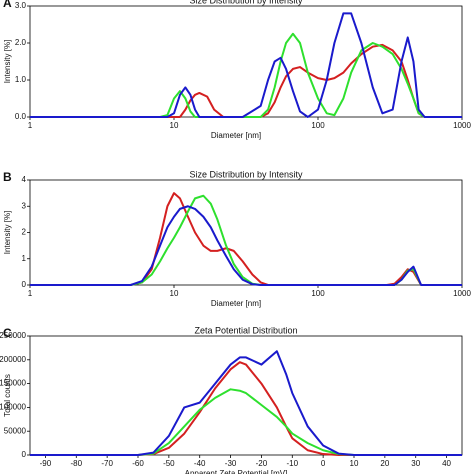  What do you see at coordinates (21, 79) in the screenshot?
I see `y-tick-label: 1.0` at bounding box center [21, 79].